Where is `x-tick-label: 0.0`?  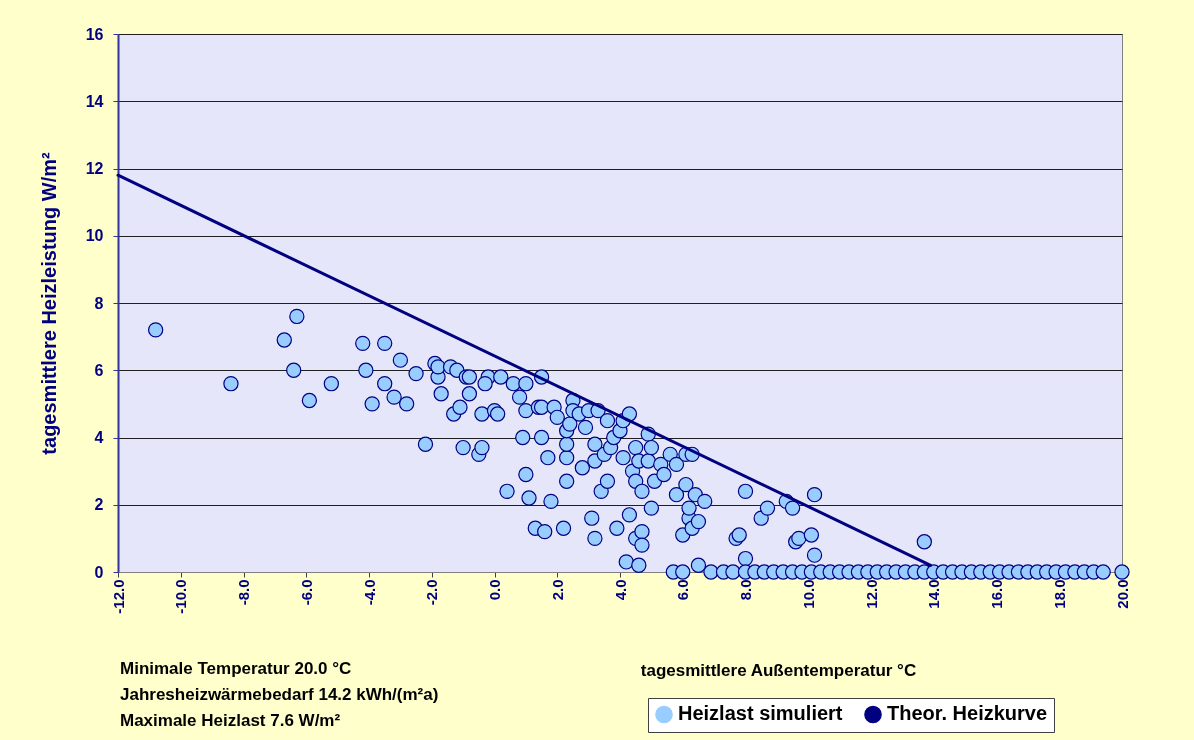
x-tick-label: 0.0 is located at coordinates (494, 590).